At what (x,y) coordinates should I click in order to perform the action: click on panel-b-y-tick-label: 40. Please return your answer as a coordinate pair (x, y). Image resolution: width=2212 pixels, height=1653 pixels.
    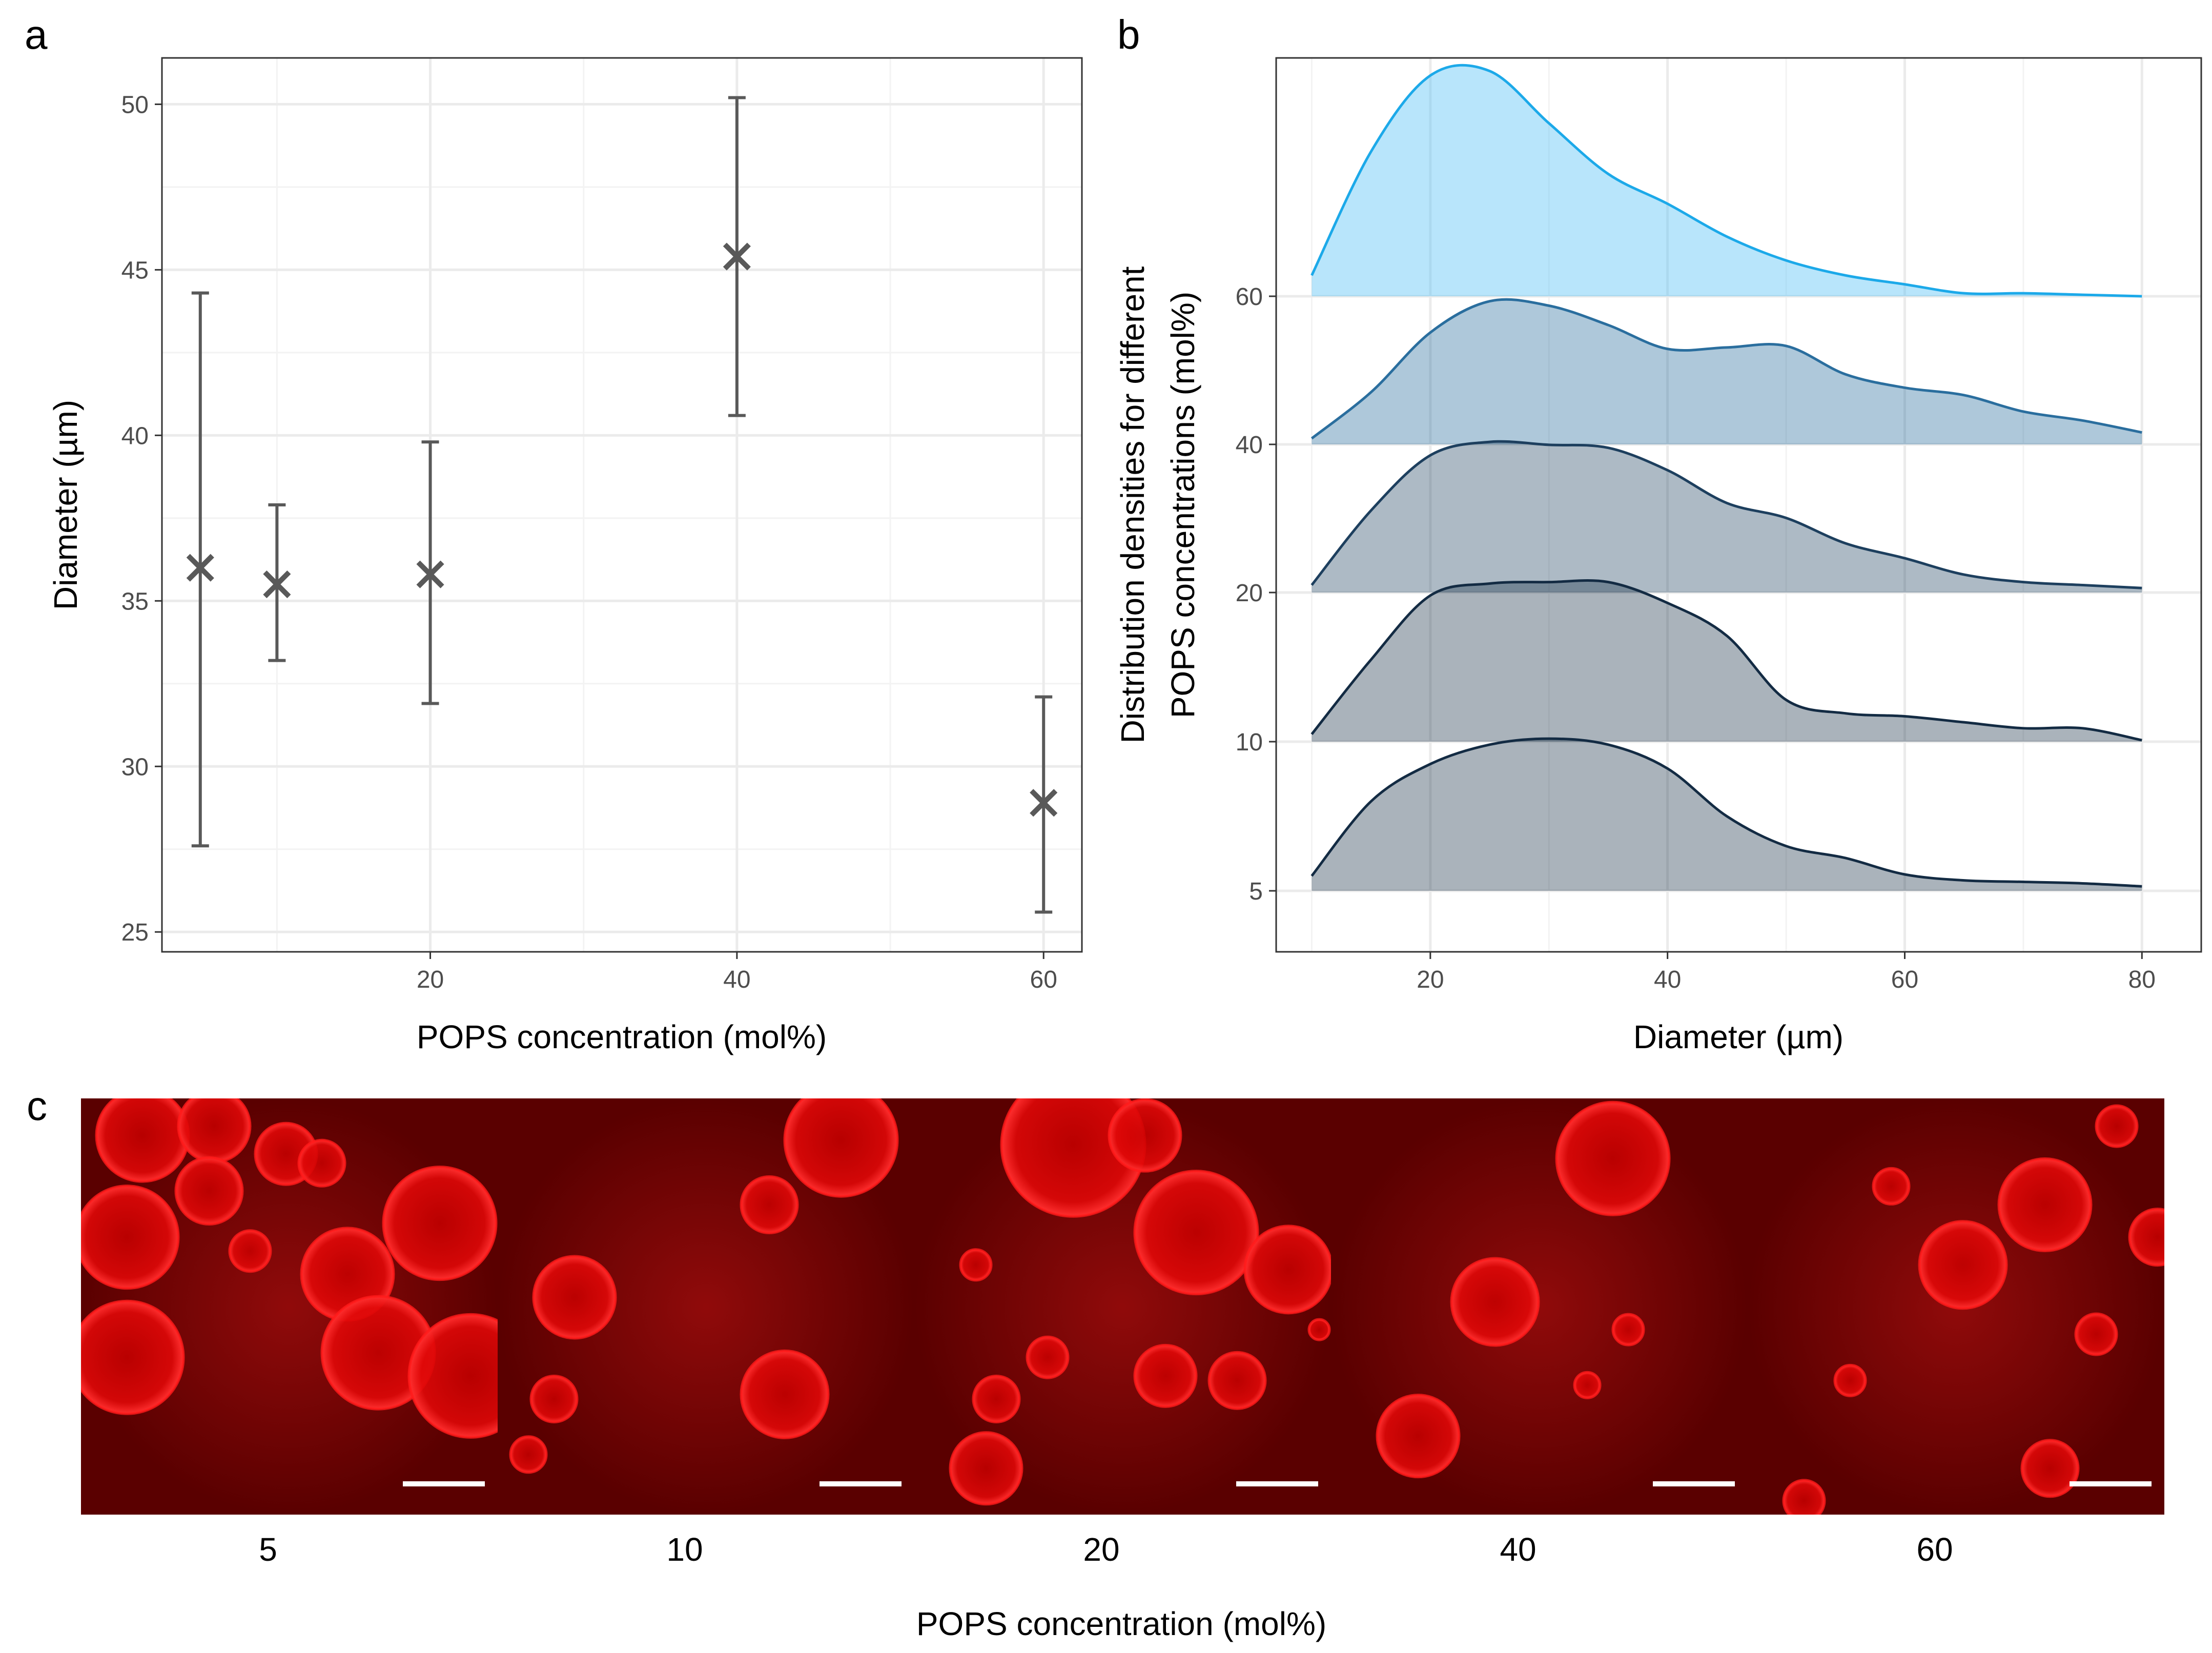
    Looking at the image, I should click on (1249, 445).